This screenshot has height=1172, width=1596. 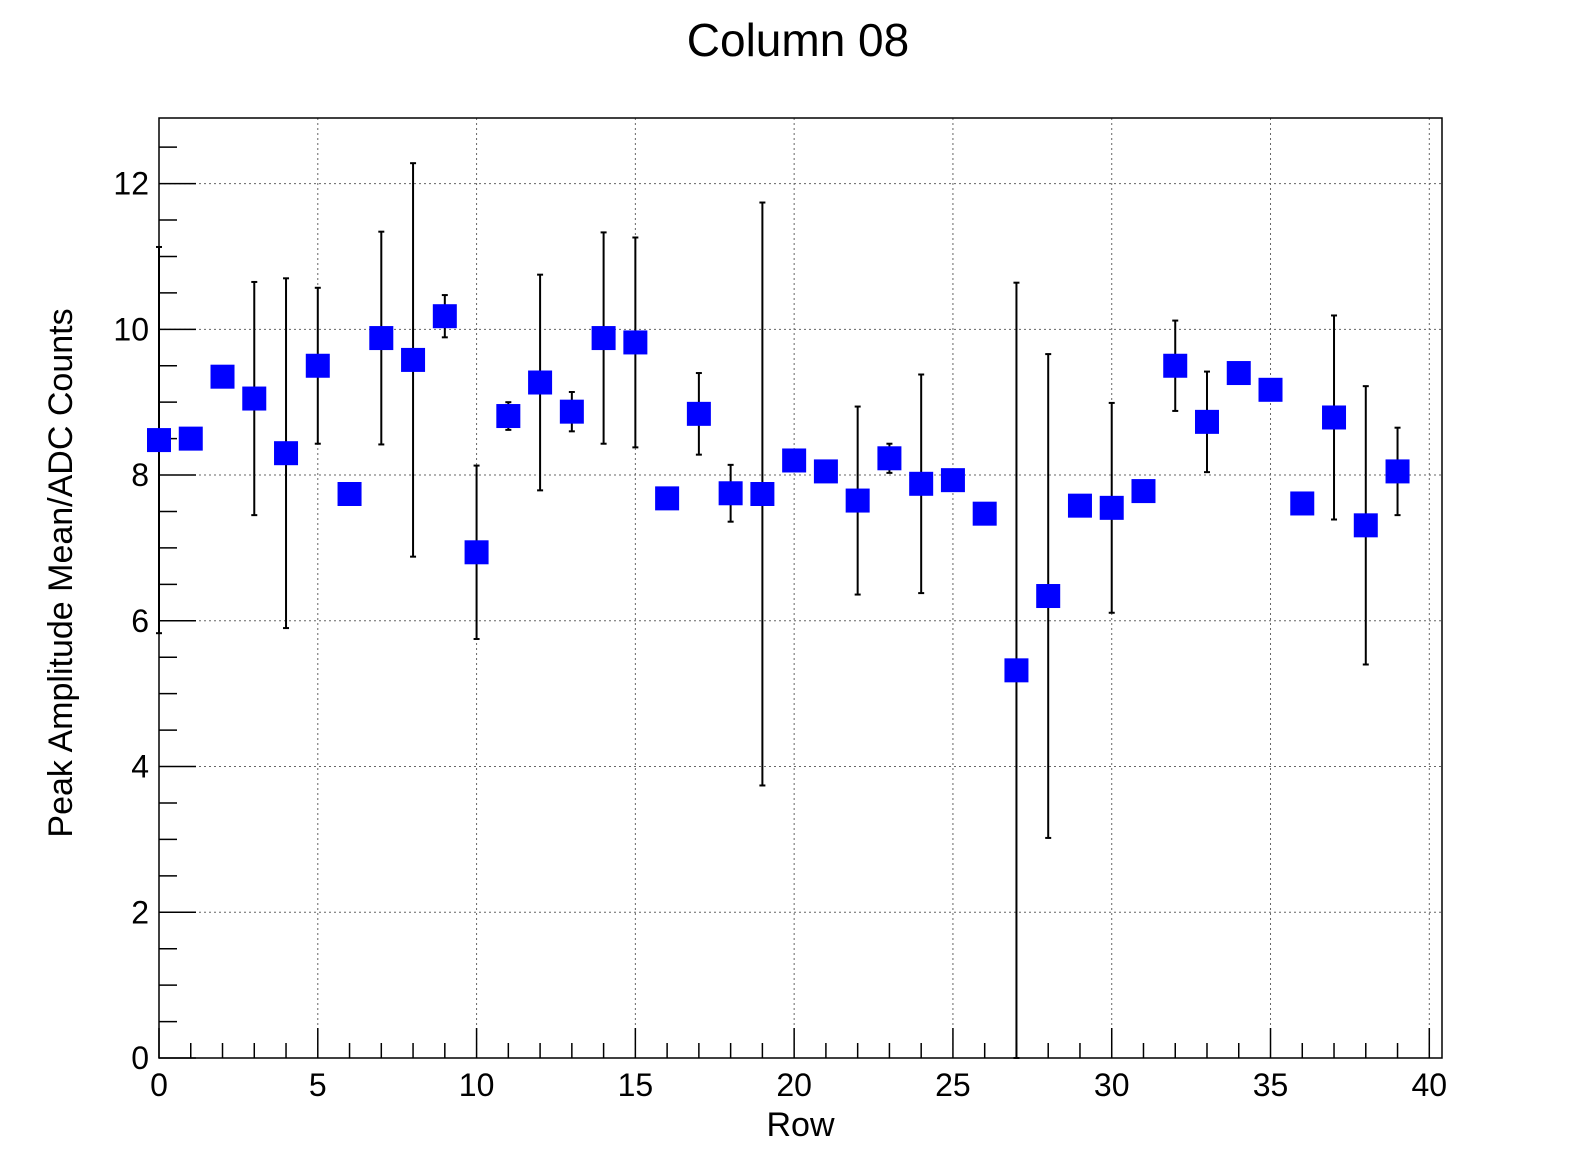 I want to click on x-tick-label: 35, so click(x=1271, y=1085).